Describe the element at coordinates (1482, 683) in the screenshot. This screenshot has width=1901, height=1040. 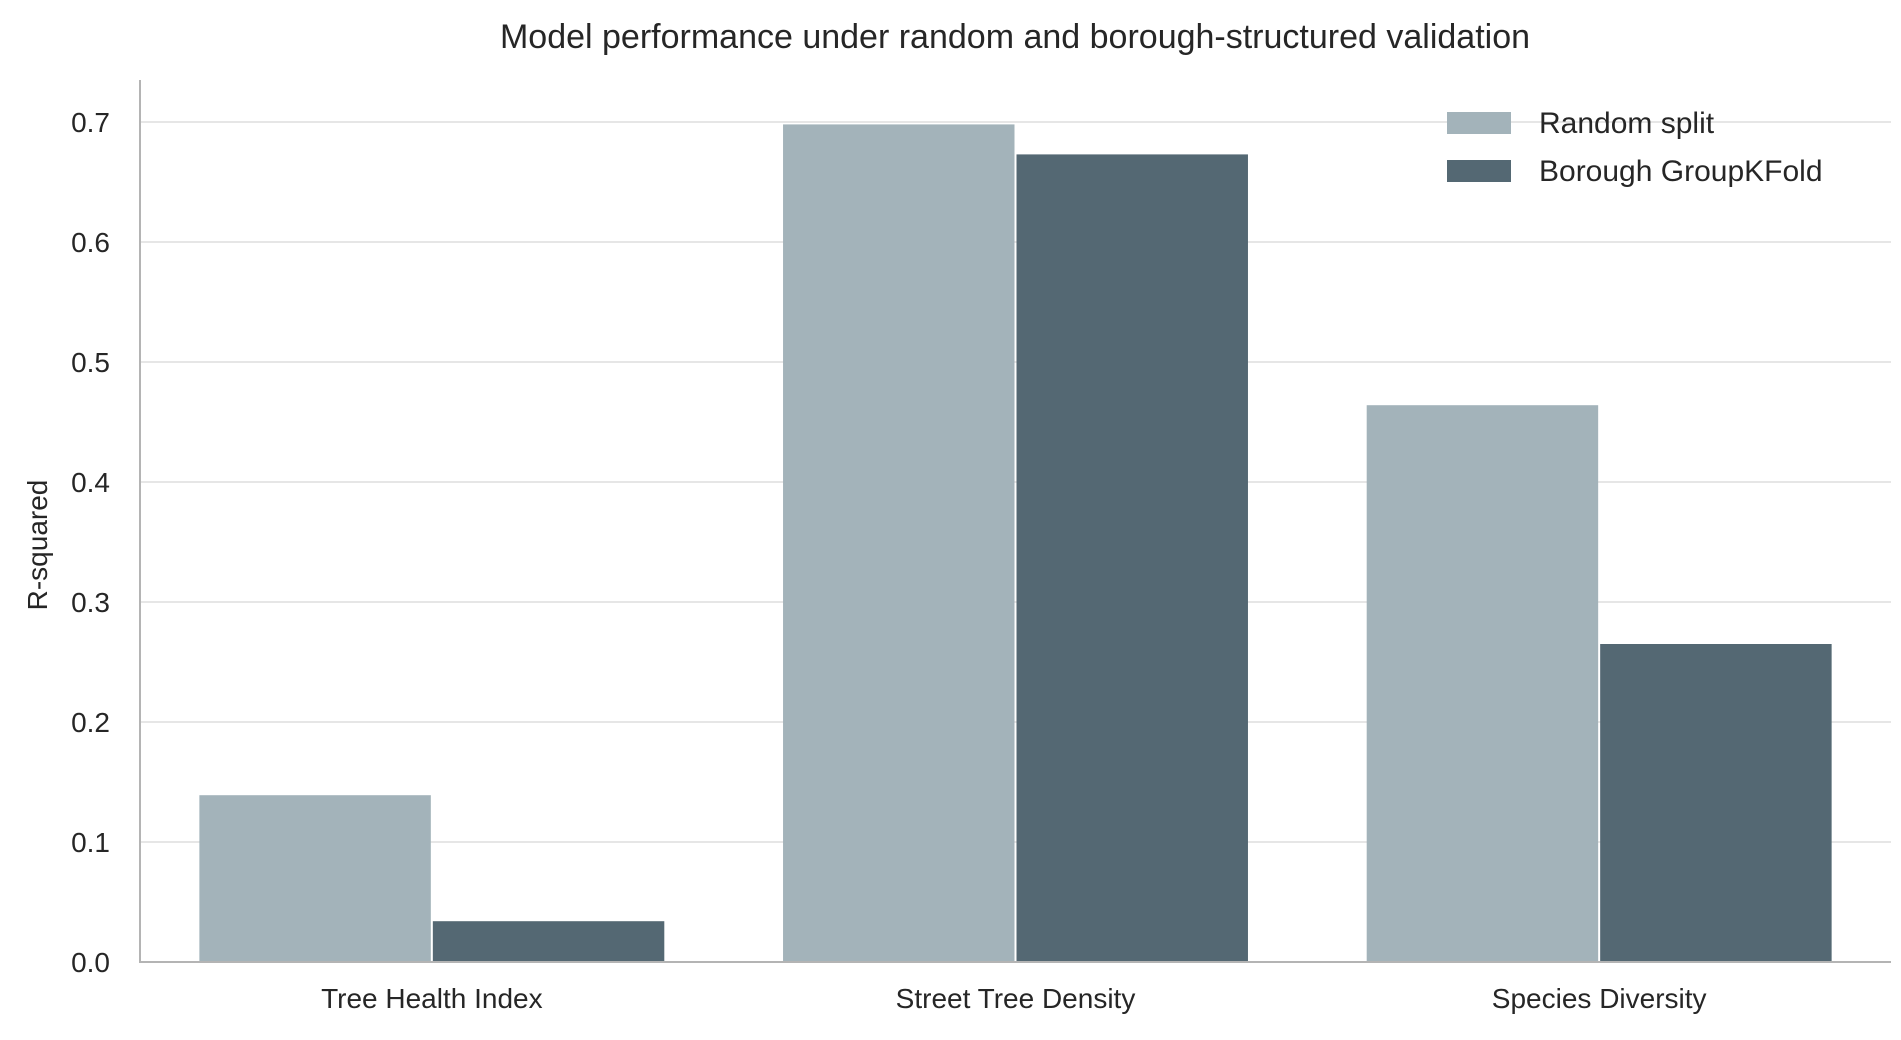
I see `bar-random-split-species-diversity` at that location.